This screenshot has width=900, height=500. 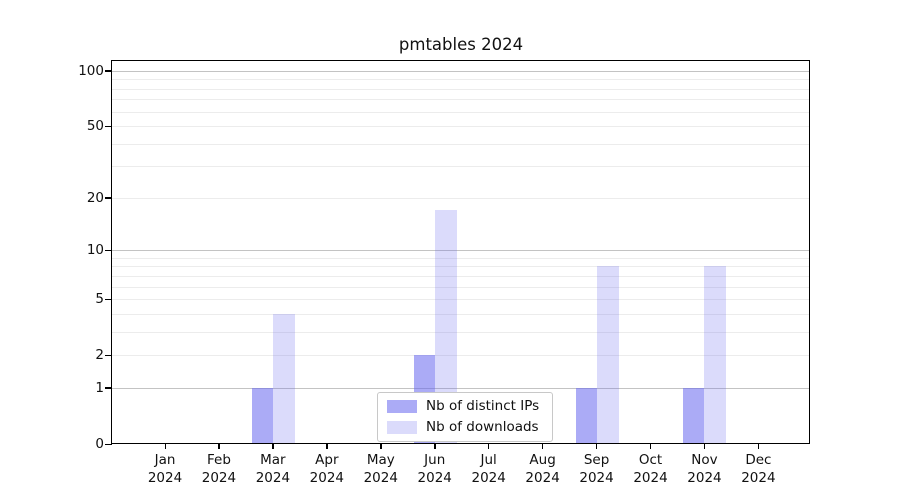 I want to click on x-tick-month: Mar, so click(x=273, y=460).